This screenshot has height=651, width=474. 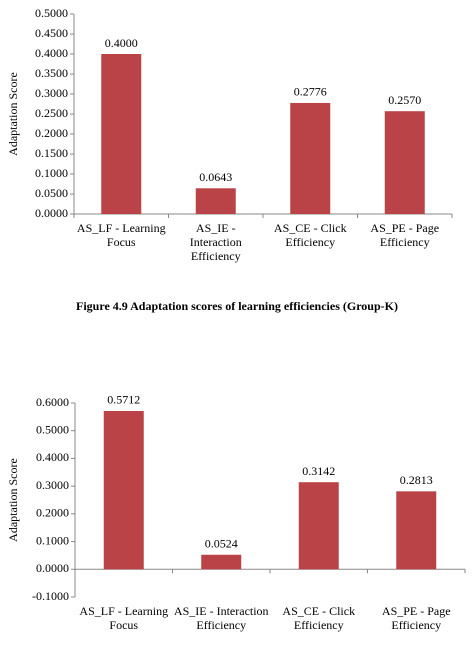 What do you see at coordinates (416, 480) in the screenshot?
I see `data-label: 0.2813` at bounding box center [416, 480].